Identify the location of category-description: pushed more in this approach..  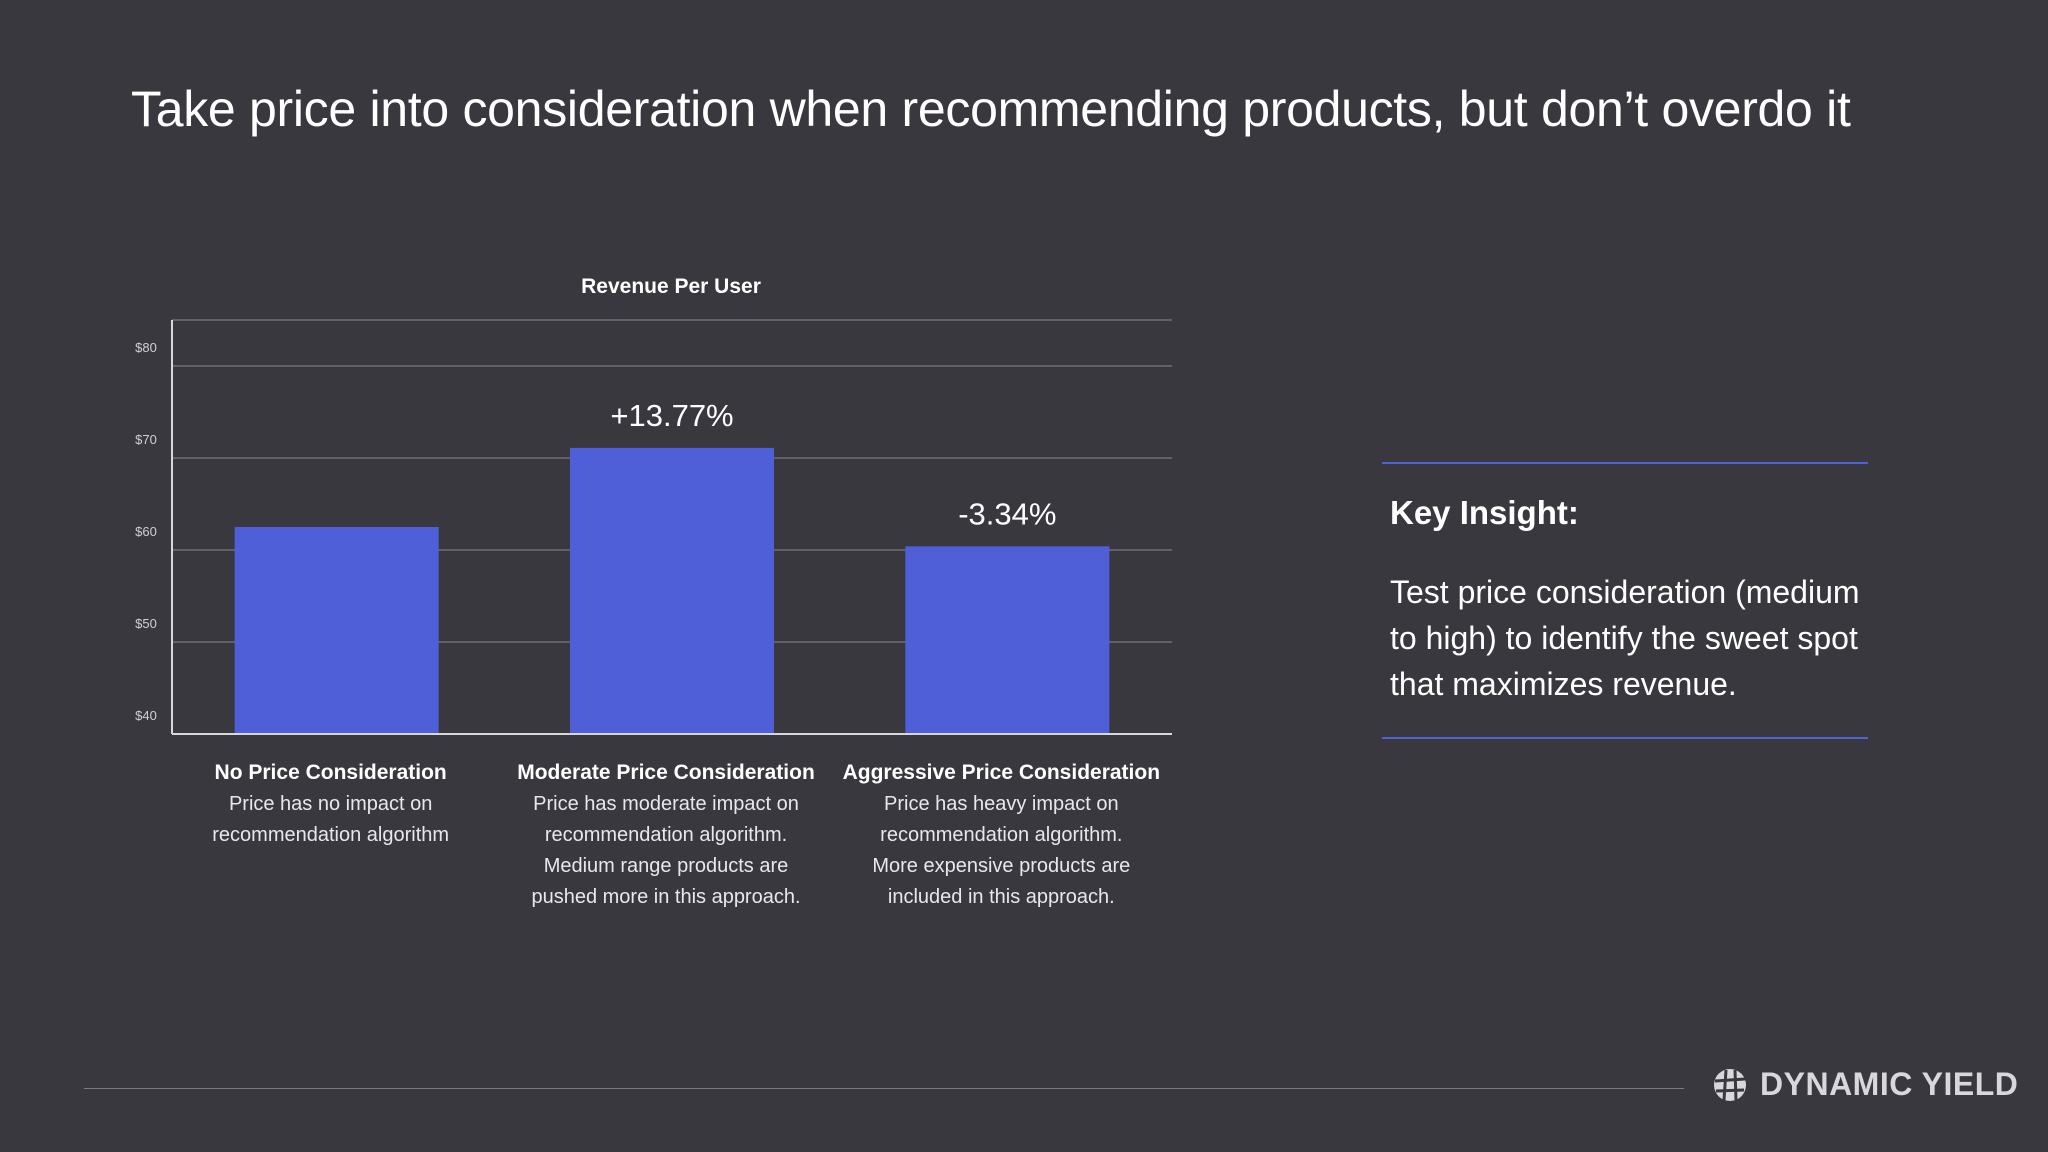
(665, 897).